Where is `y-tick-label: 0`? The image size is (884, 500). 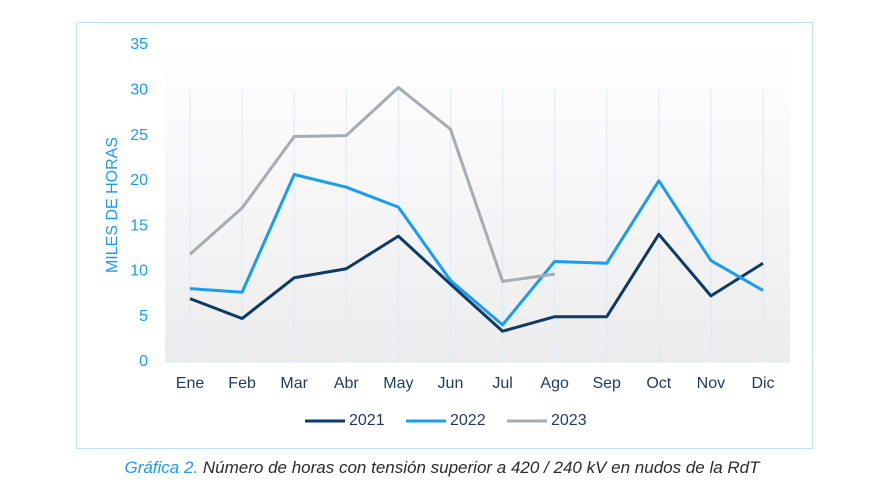
y-tick-label: 0 is located at coordinates (143, 361).